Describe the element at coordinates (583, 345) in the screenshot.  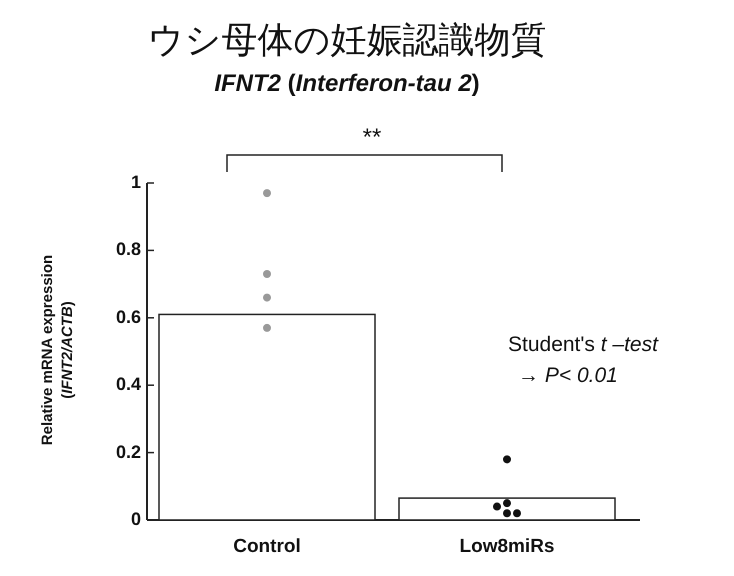
I see `annotation: Student's t –test` at that location.